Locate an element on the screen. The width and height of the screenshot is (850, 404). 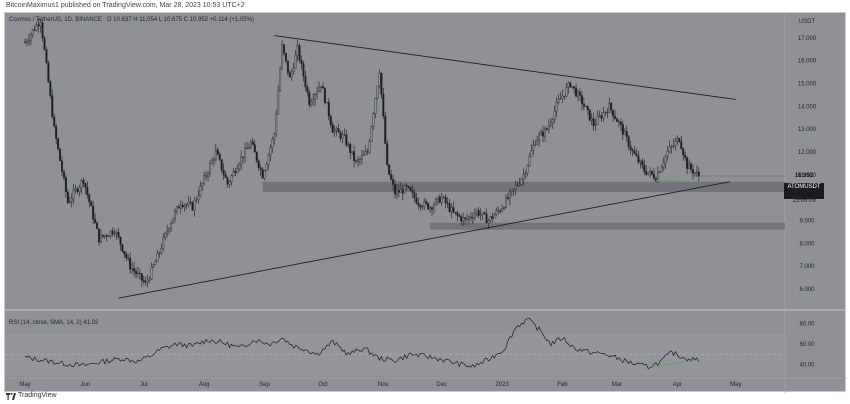
footer: TradingView is located at coordinates (425, 397).